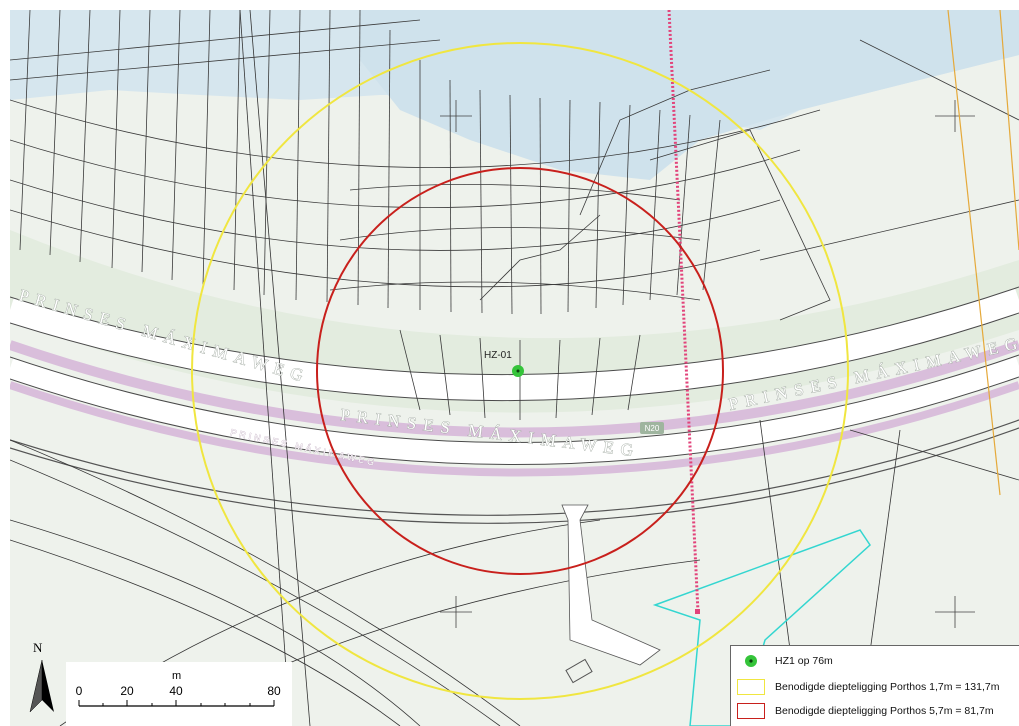 The width and height of the screenshot is (1019, 726). Describe the element at coordinates (514, 420) in the screenshot. I see `road-lower-edge-b` at that location.